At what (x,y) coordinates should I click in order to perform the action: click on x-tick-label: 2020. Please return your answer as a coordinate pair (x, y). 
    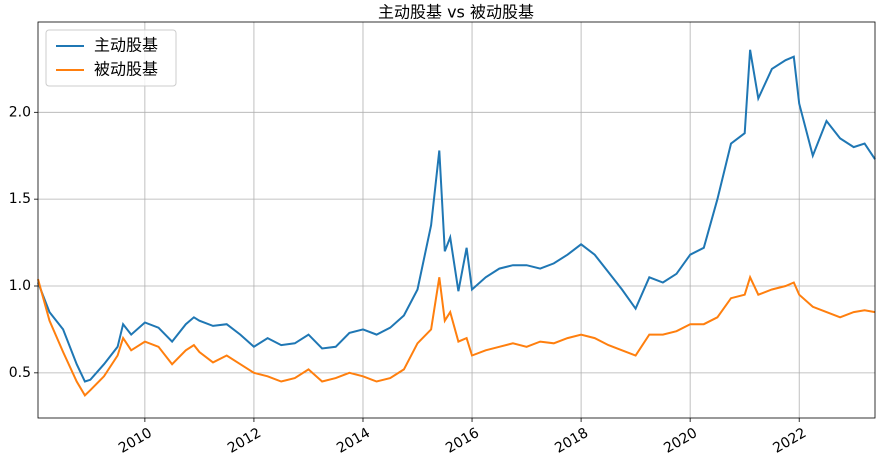
    Looking at the image, I should click on (680, 441).